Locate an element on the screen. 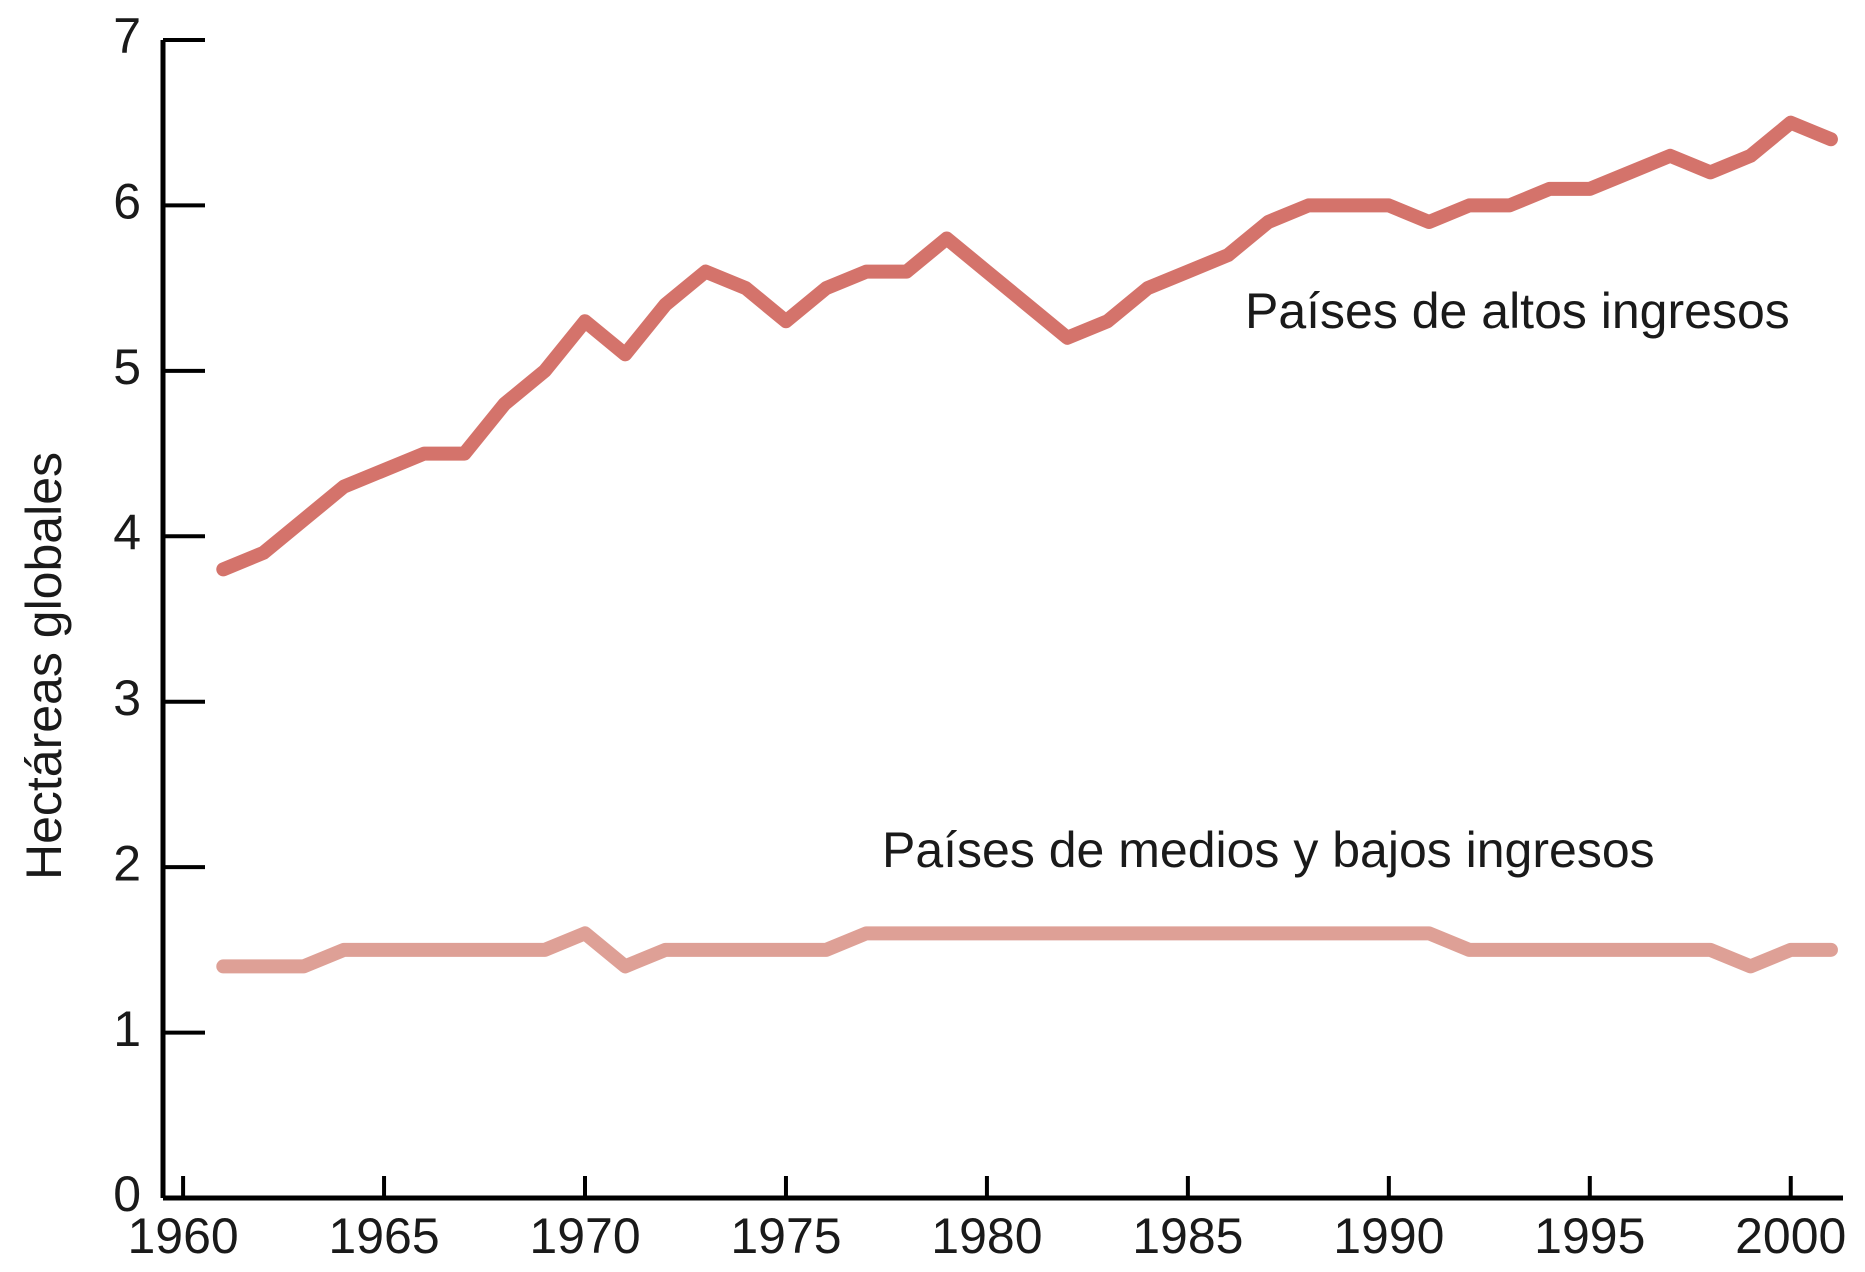  y-tick-label: 2 is located at coordinates (127, 863).